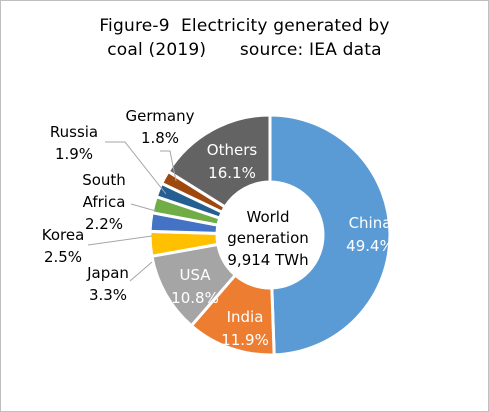  Describe the element at coordinates (232, 150) in the screenshot. I see `slice-label-others: Others` at that location.